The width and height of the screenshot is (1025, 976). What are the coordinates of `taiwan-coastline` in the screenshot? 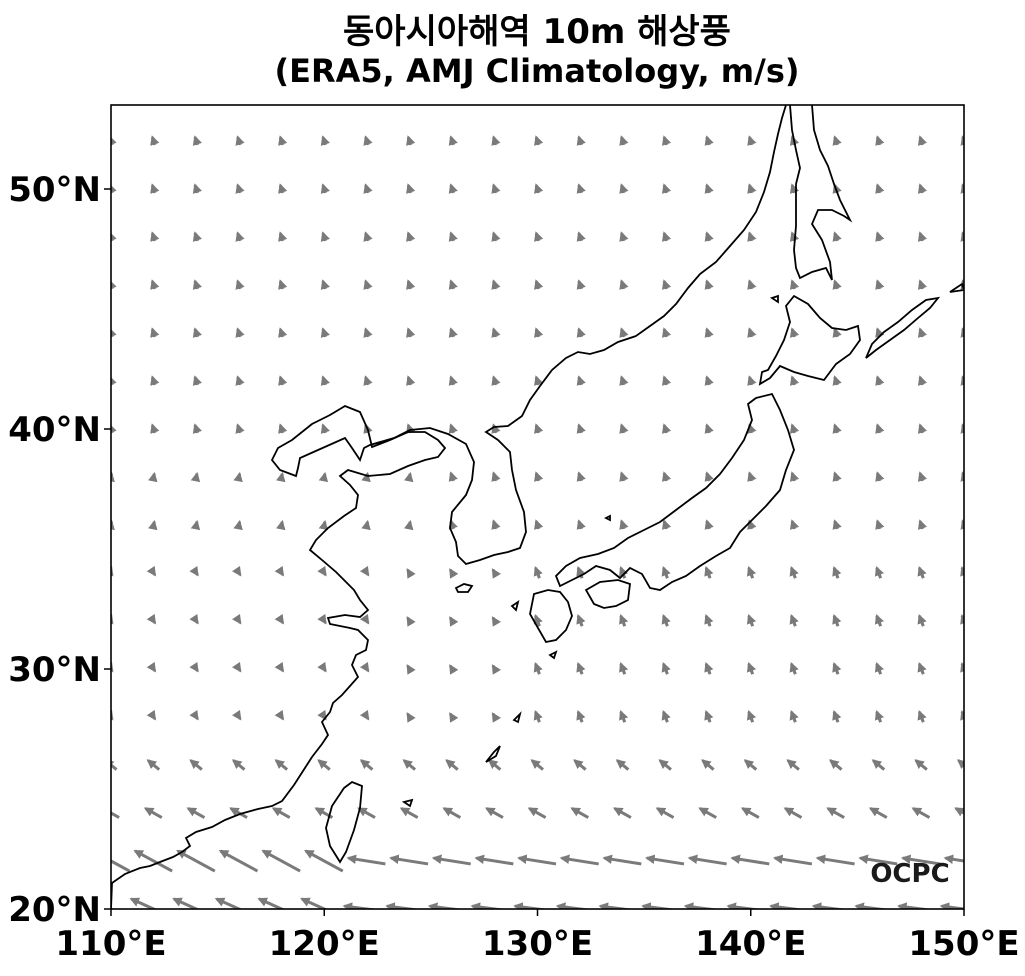 It's located at (344, 822).